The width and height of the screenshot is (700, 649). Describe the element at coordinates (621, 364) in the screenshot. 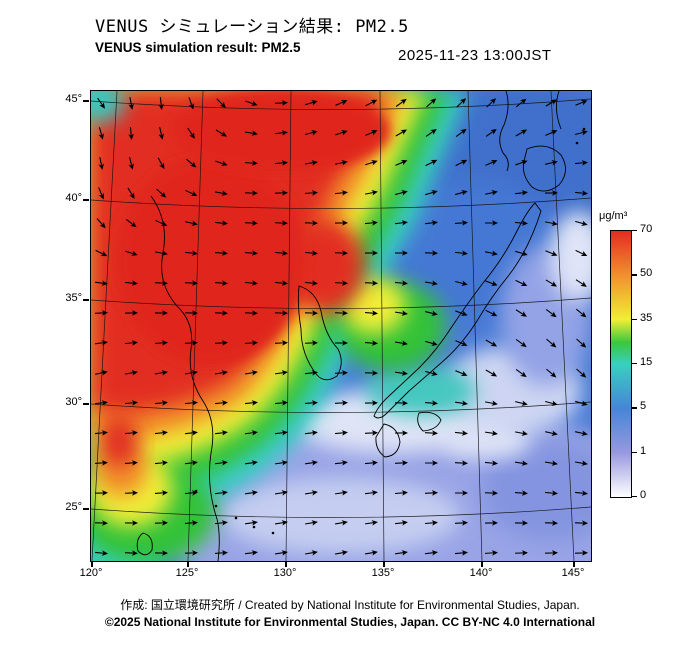

I see `colorbar` at that location.